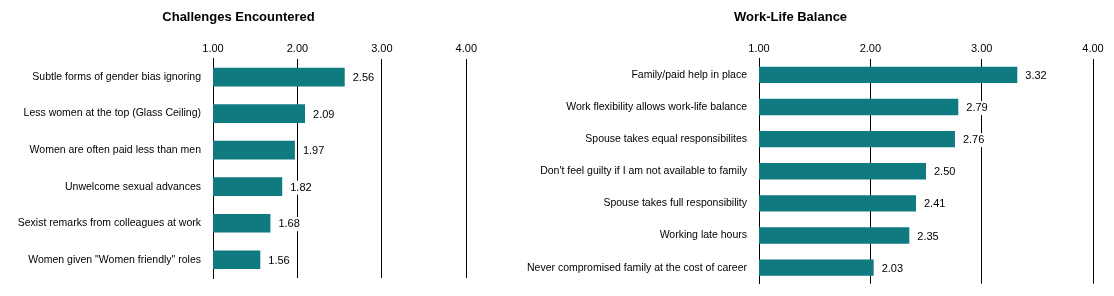 Image resolution: width=1114 pixels, height=296 pixels. Describe the element at coordinates (279, 259) in the screenshot. I see `data-label: 1.56` at that location.